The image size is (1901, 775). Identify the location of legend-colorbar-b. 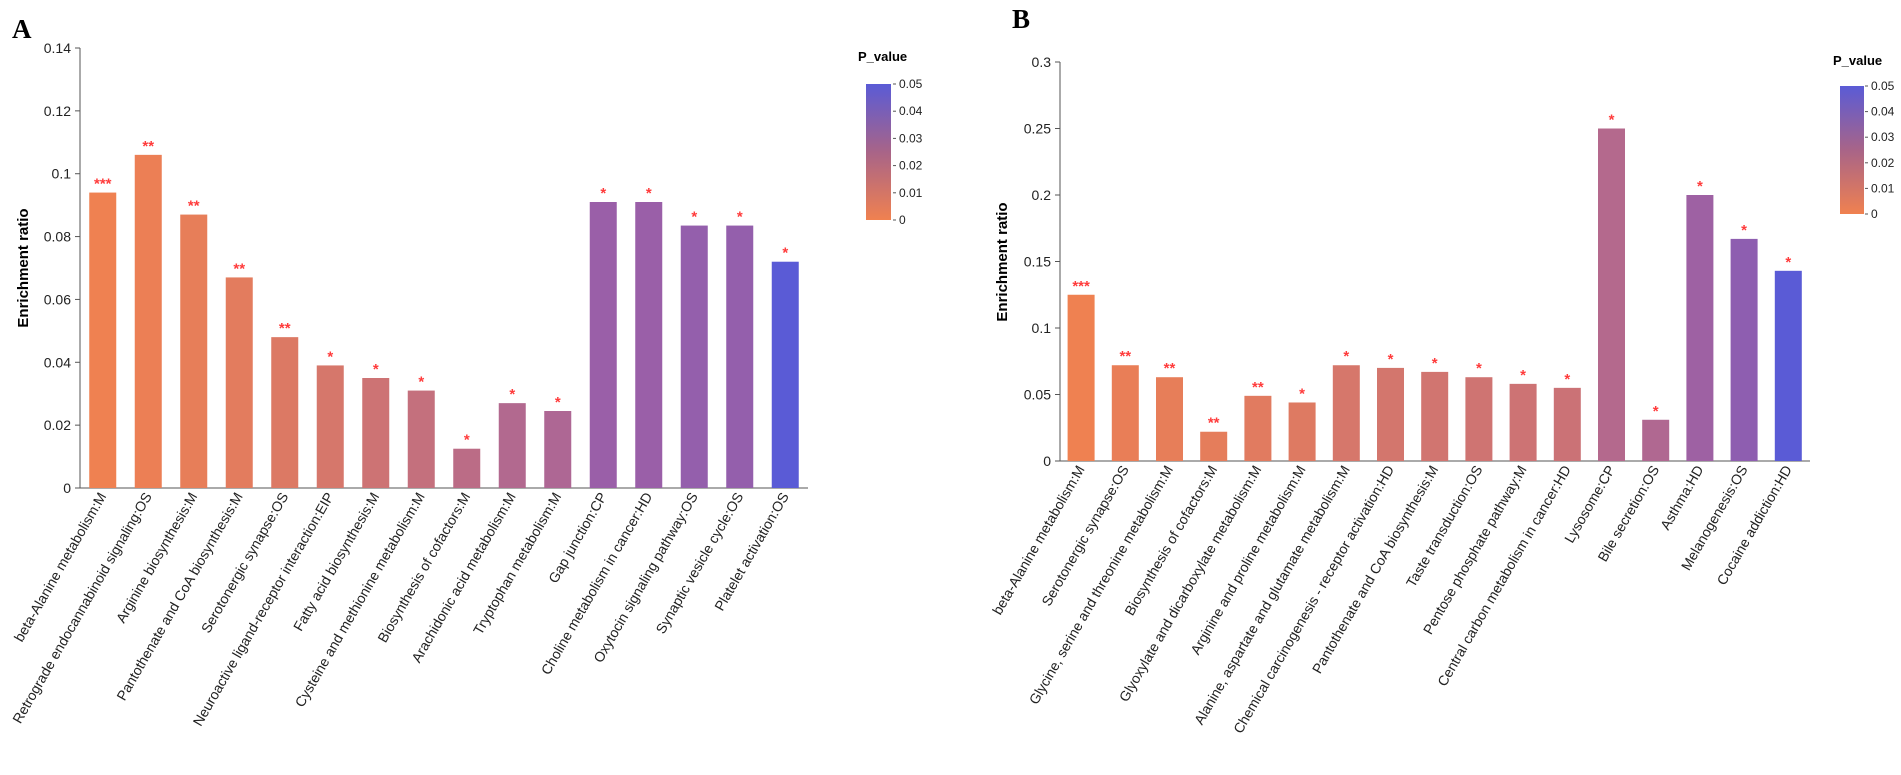
(1852, 150).